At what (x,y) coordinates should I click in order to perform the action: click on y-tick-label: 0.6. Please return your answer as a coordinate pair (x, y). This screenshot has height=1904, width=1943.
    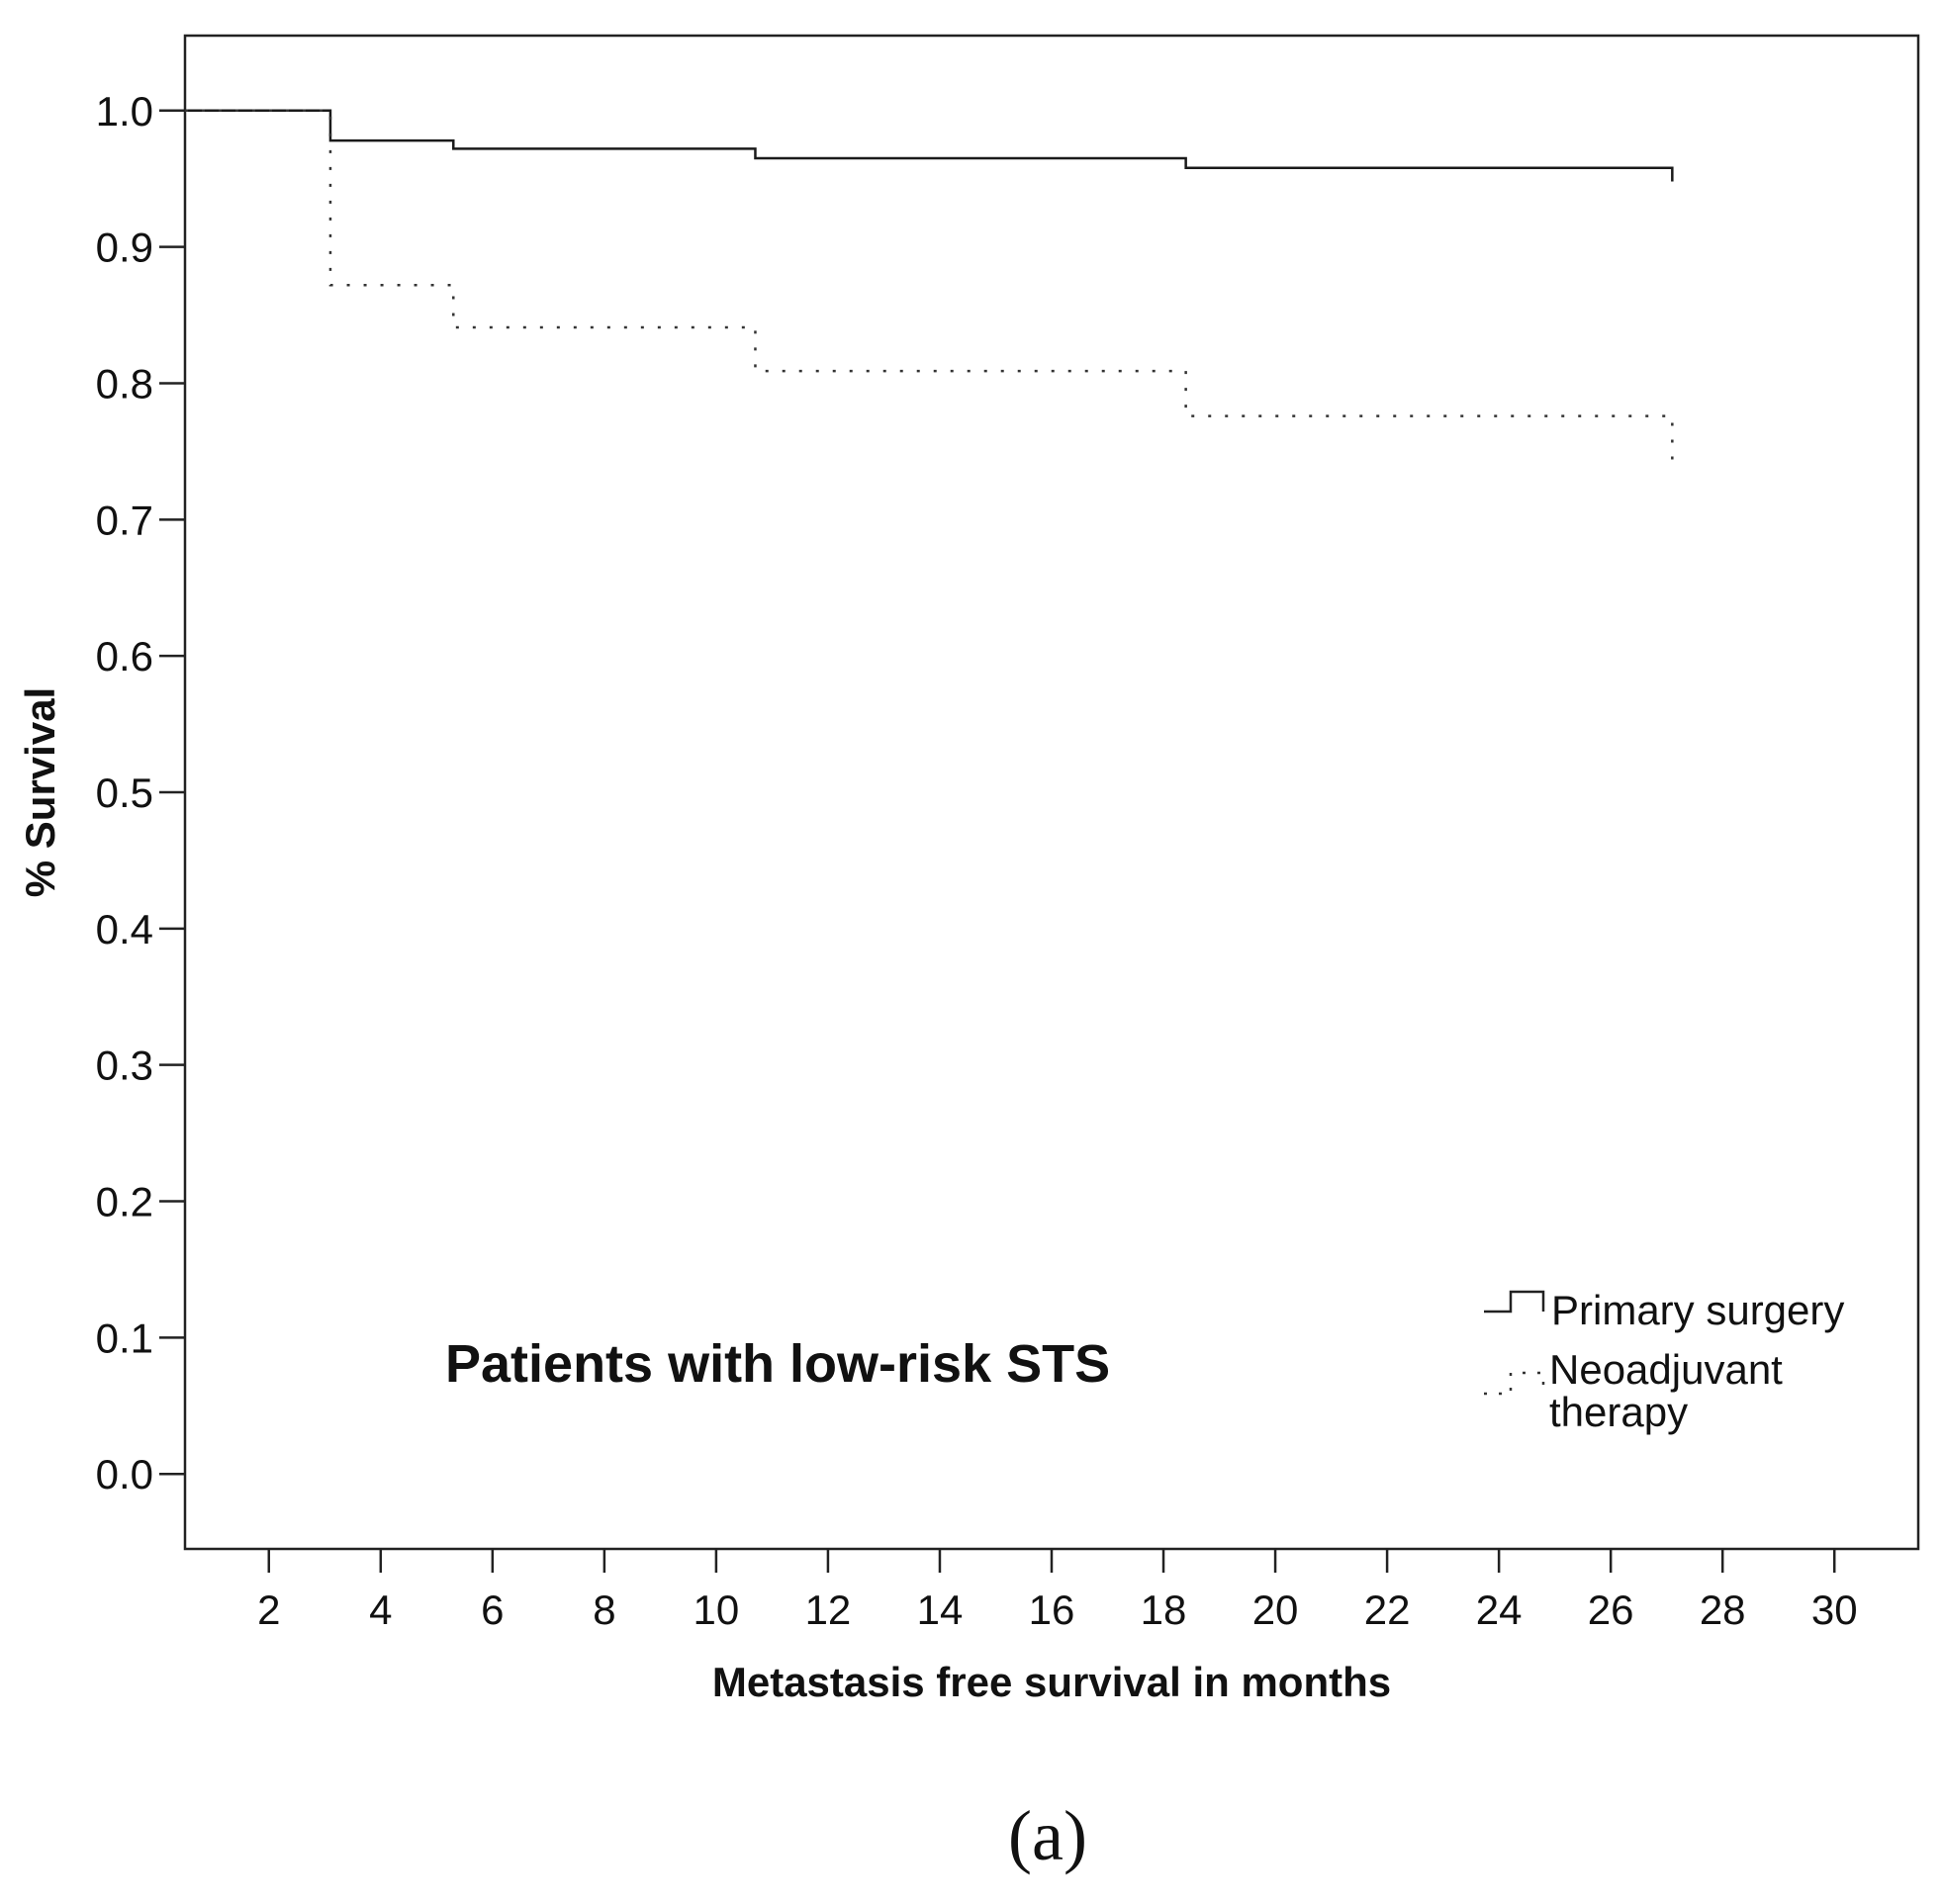
    Looking at the image, I should click on (125, 656).